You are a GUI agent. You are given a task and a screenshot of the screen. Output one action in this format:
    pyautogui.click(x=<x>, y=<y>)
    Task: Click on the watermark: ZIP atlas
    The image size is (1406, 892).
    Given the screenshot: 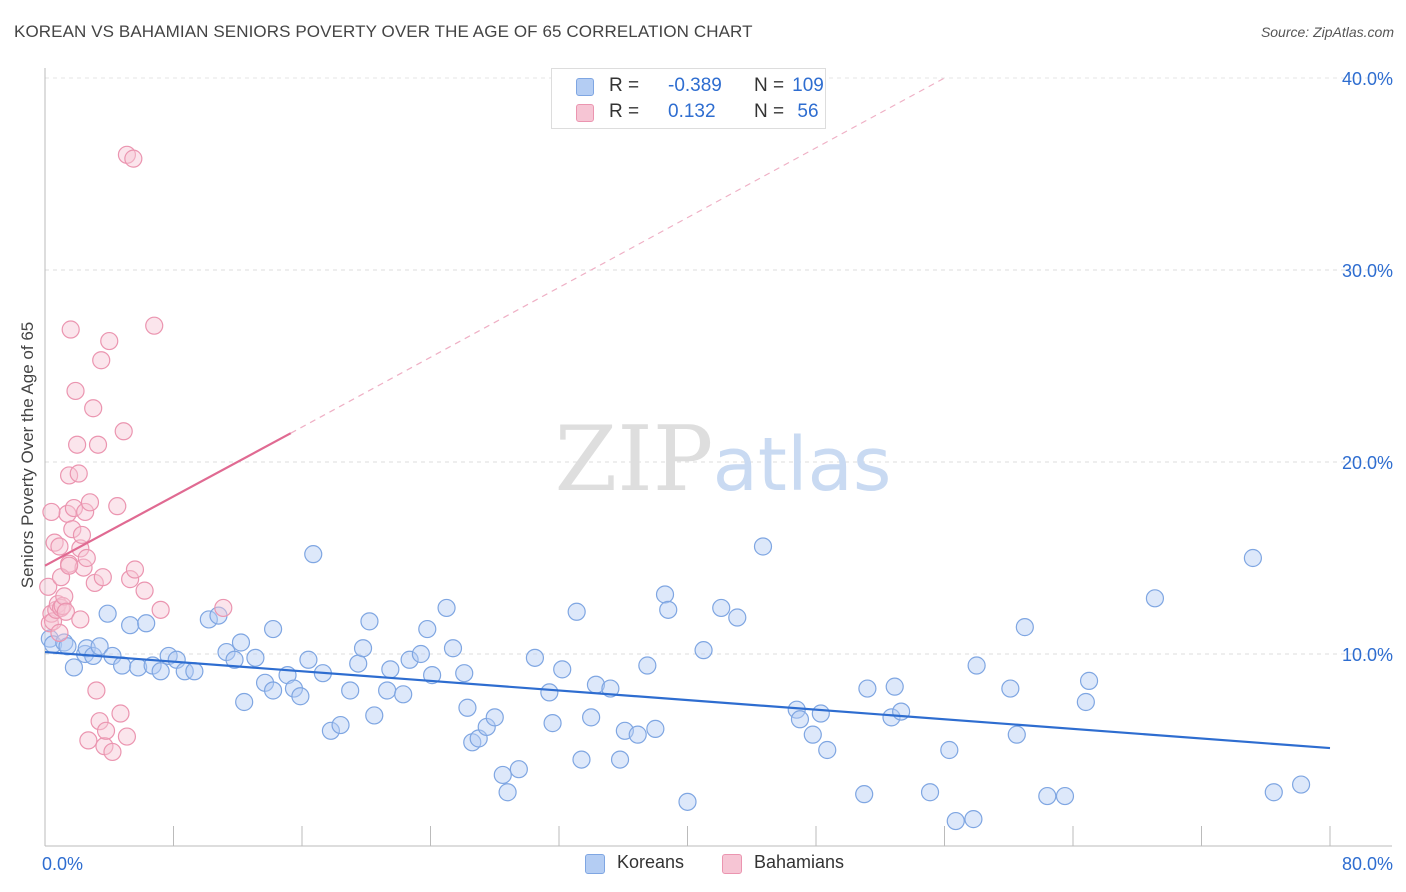 What is the action you would take?
    pyautogui.click(x=723, y=459)
    